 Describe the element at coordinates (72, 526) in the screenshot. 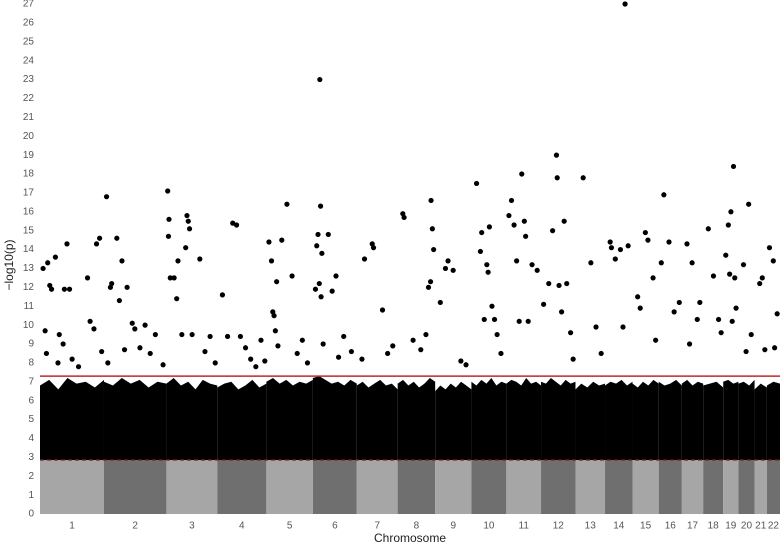

I see `x-tick-label: 1` at that location.